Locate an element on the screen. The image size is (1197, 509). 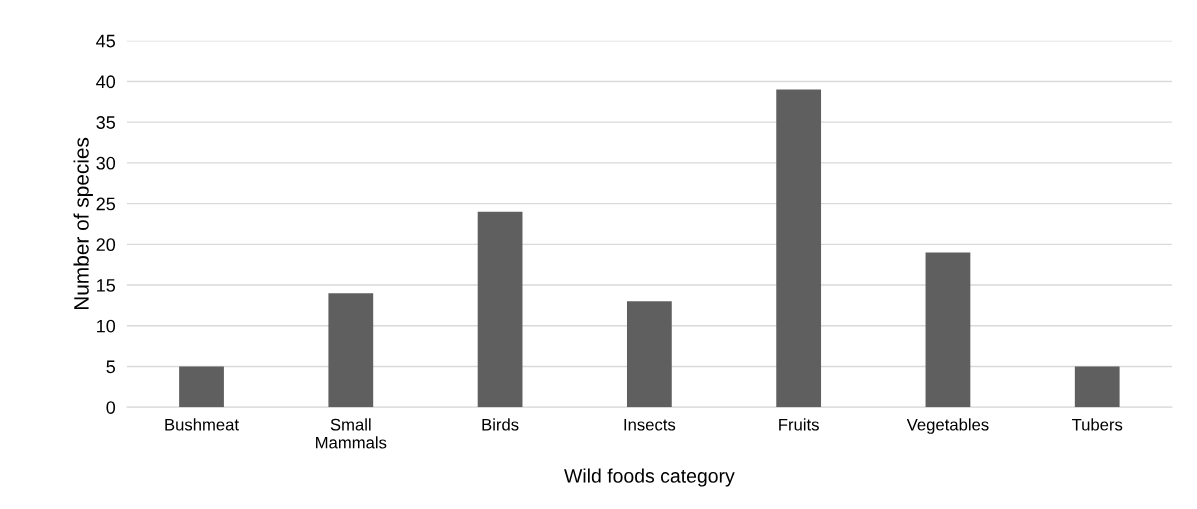
y-tick-label: 40 is located at coordinates (106, 82).